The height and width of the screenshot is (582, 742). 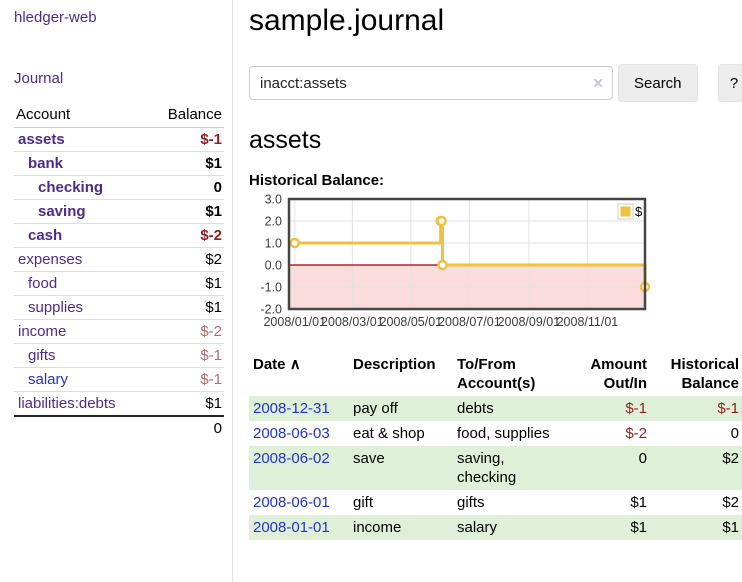 I want to click on balance-column-header-main: Historical Balance, so click(x=704, y=374).